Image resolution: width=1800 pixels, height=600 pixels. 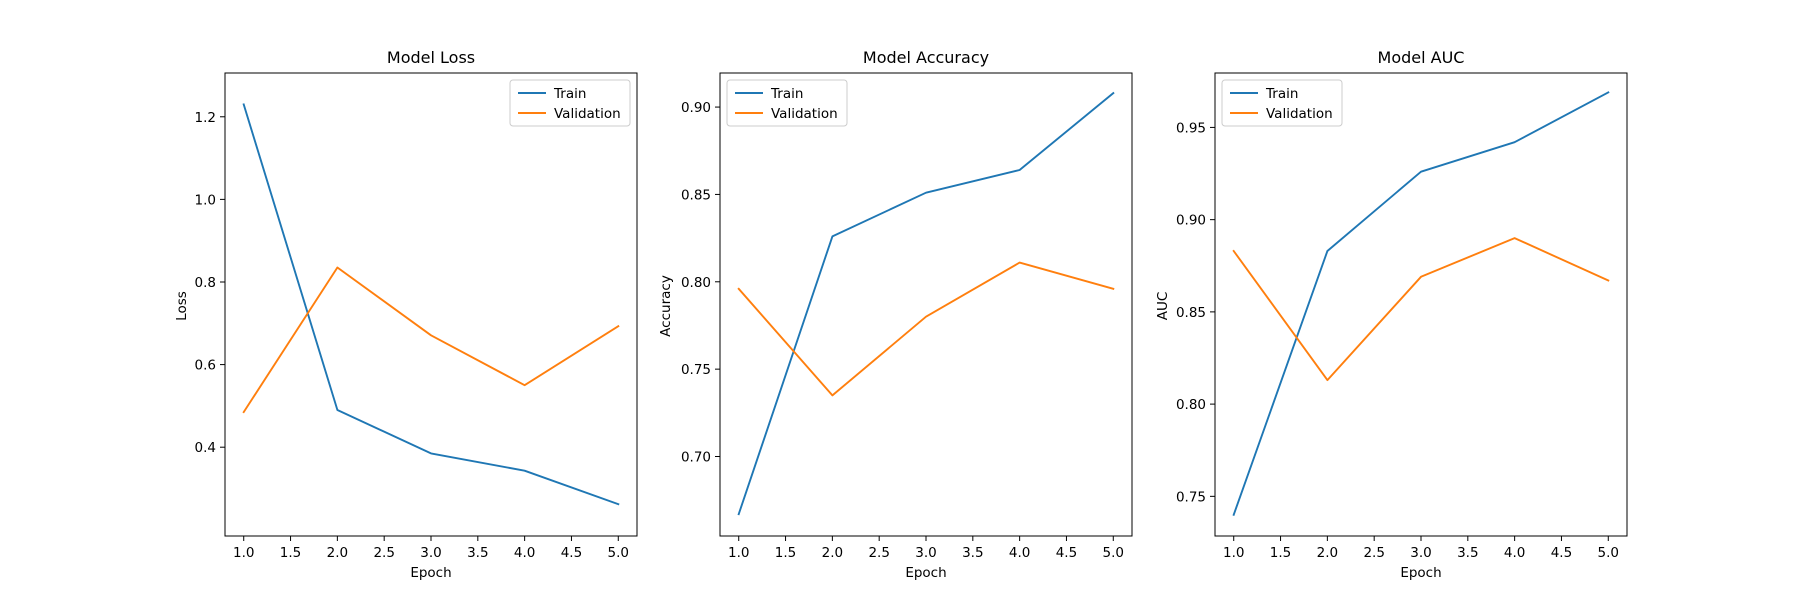 What do you see at coordinates (925, 553) in the screenshot?
I see `panel-accuracy-xtick-label: 3.0` at bounding box center [925, 553].